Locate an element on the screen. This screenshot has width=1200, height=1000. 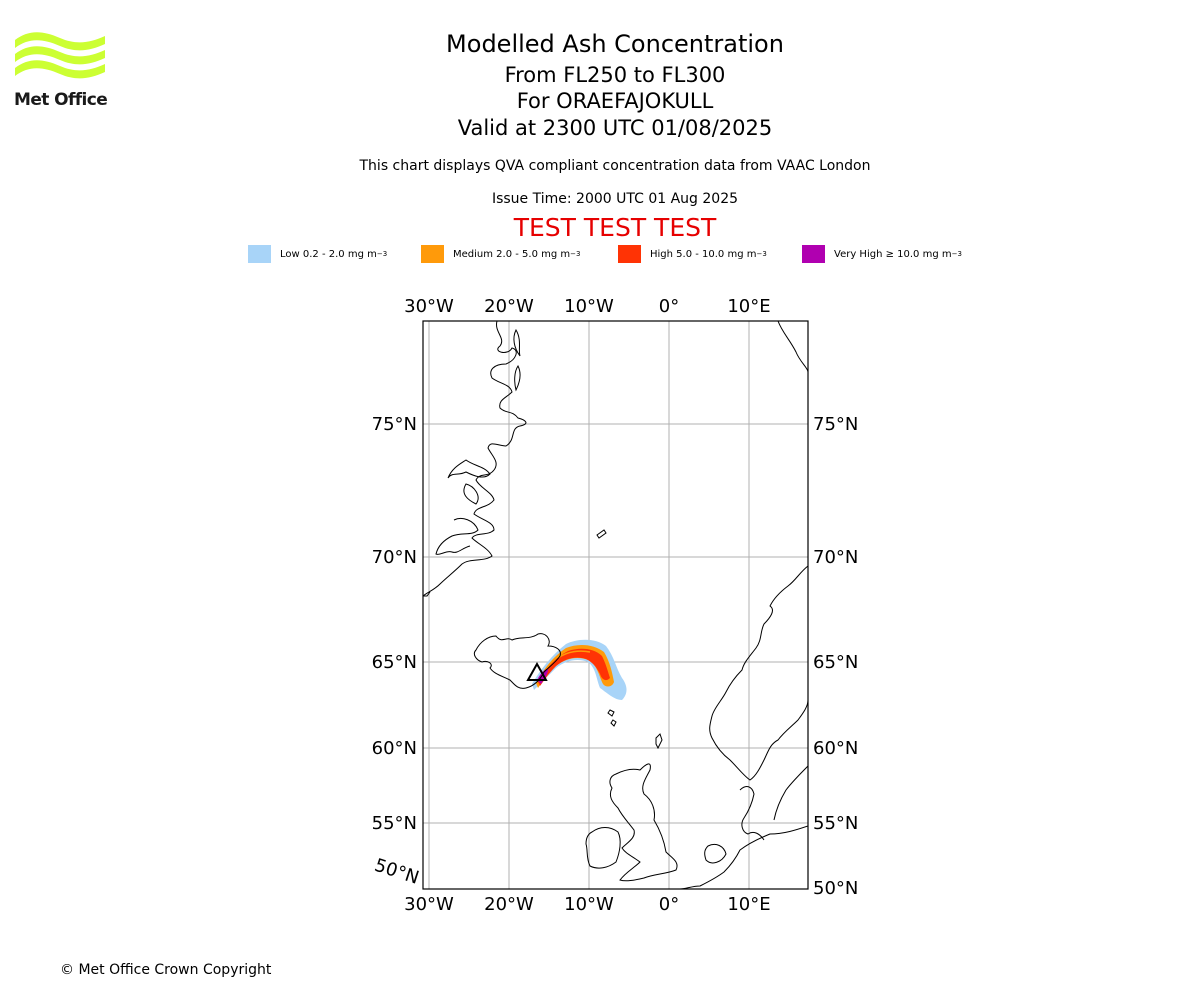
legend-exp-high: −3 is located at coordinates (761, 254).